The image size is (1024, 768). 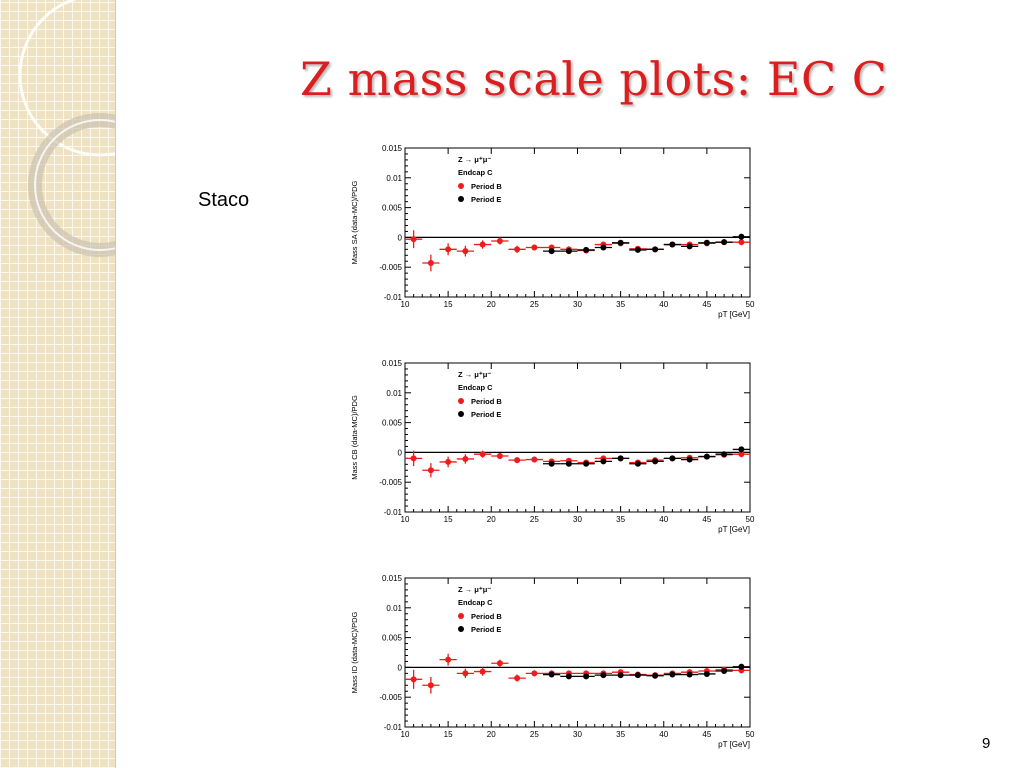 What do you see at coordinates (66, 128) in the screenshot?
I see `ring-decoration-icon` at bounding box center [66, 128].